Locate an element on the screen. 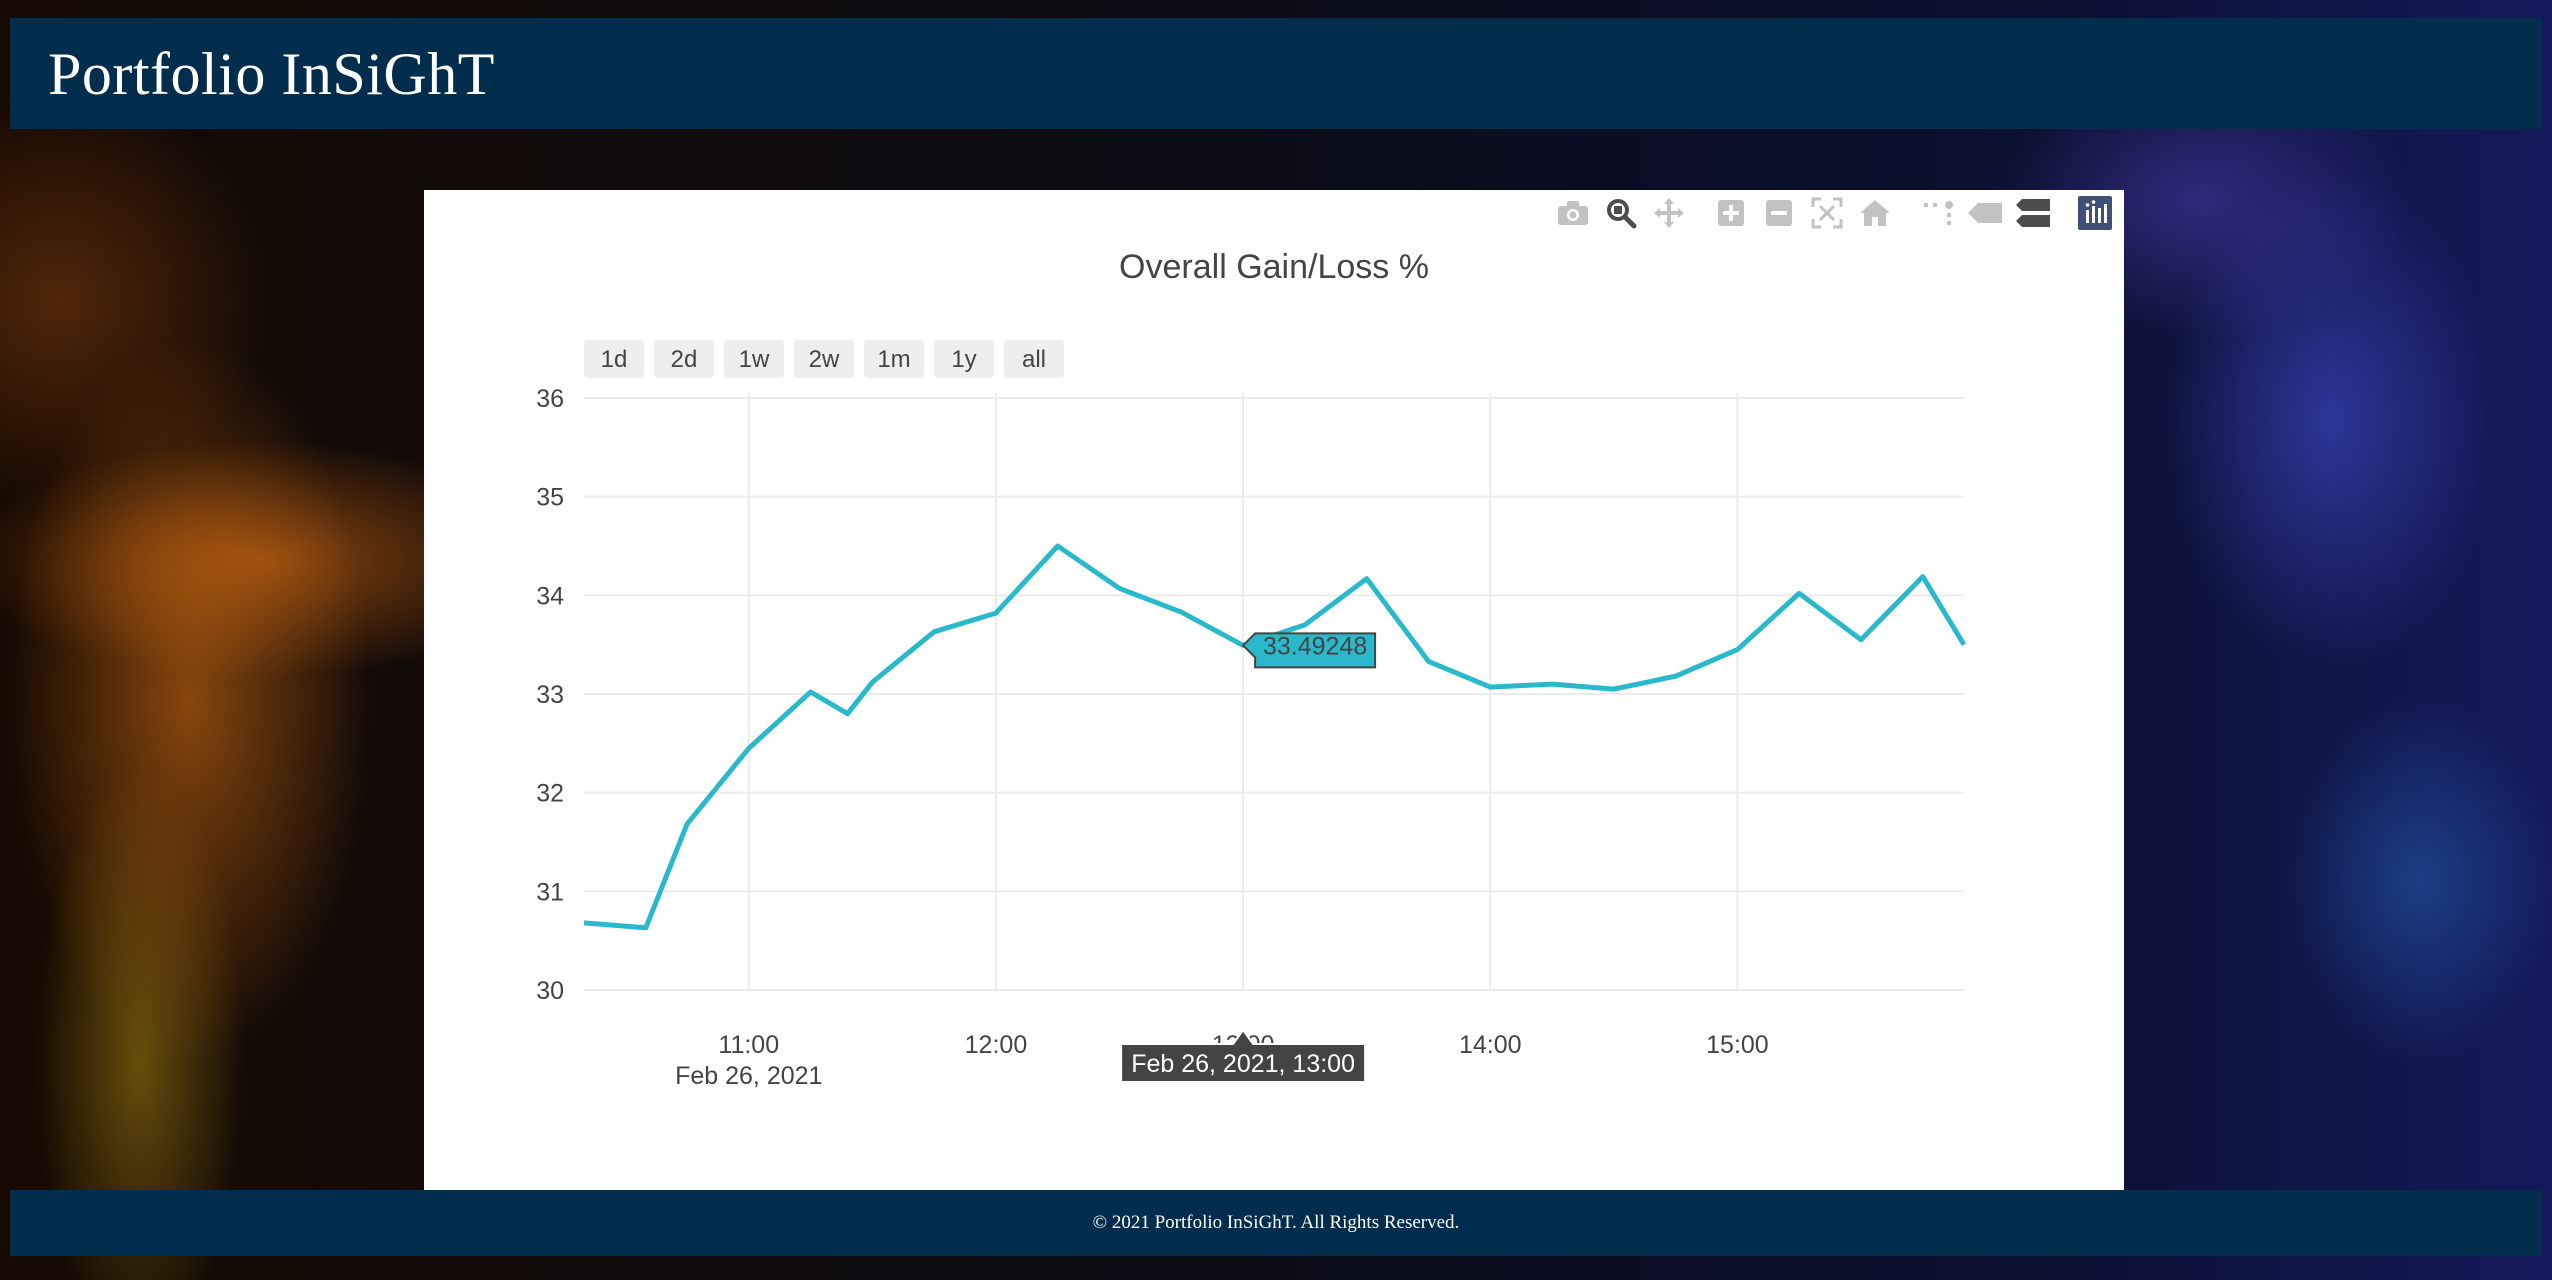 The width and height of the screenshot is (2552, 1280). range-button-1y is located at coordinates (964, 359).